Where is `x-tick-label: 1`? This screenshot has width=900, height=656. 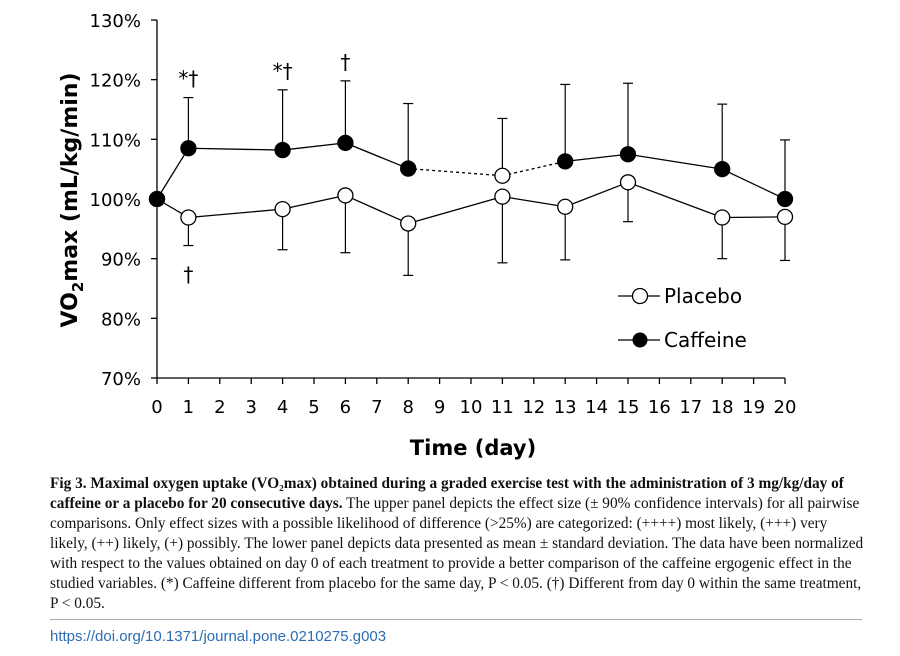 x-tick-label: 1 is located at coordinates (188, 407).